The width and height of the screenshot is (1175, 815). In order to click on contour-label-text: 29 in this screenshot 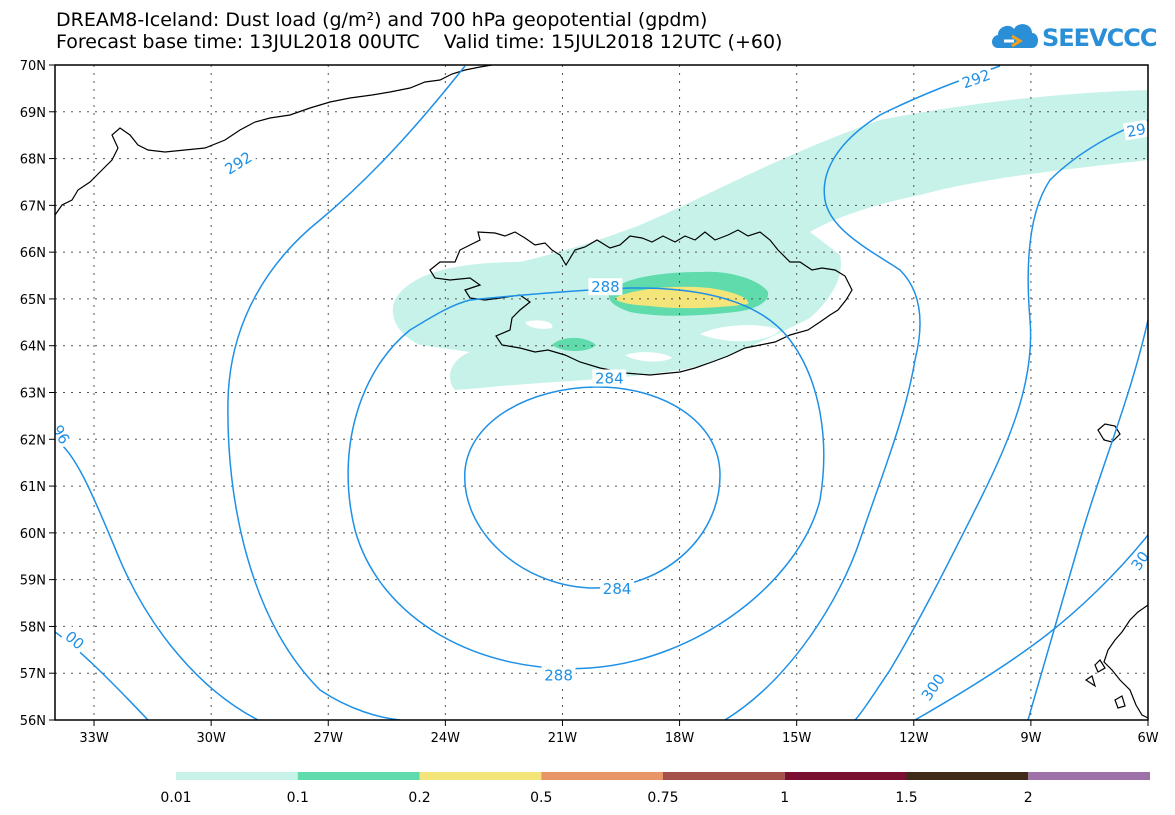, I will do `click(1136, 130)`.